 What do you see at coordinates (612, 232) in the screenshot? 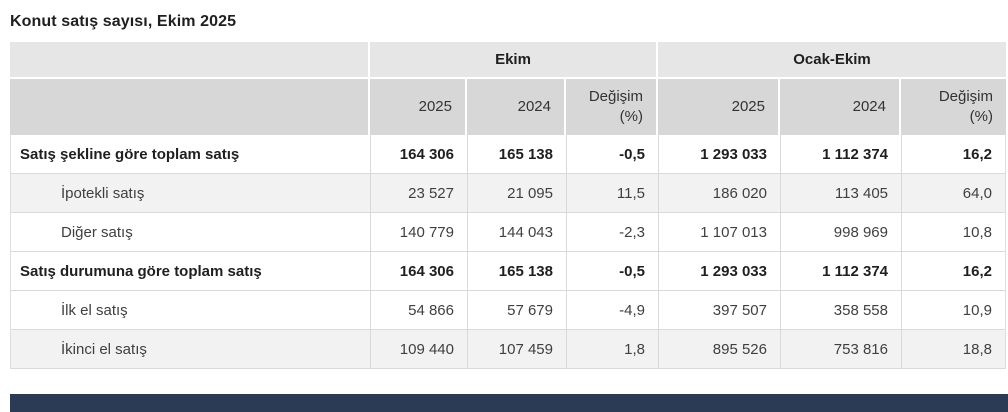
I see `cell-ekim-change: -2,3` at bounding box center [612, 232].